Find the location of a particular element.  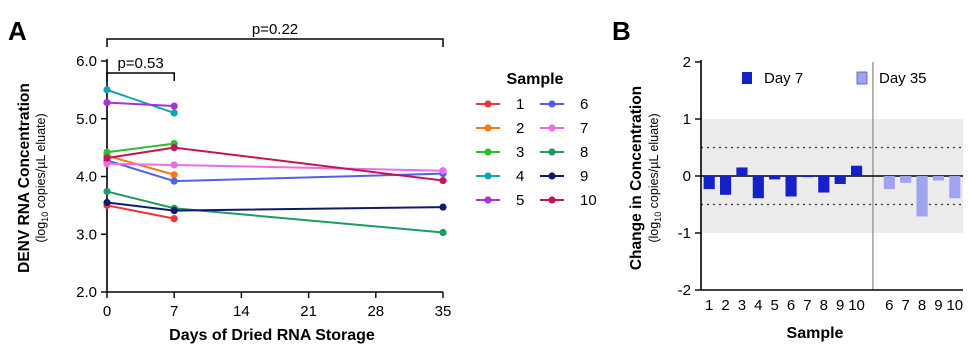

legend-label-day7: Day 7 is located at coordinates (783, 78).